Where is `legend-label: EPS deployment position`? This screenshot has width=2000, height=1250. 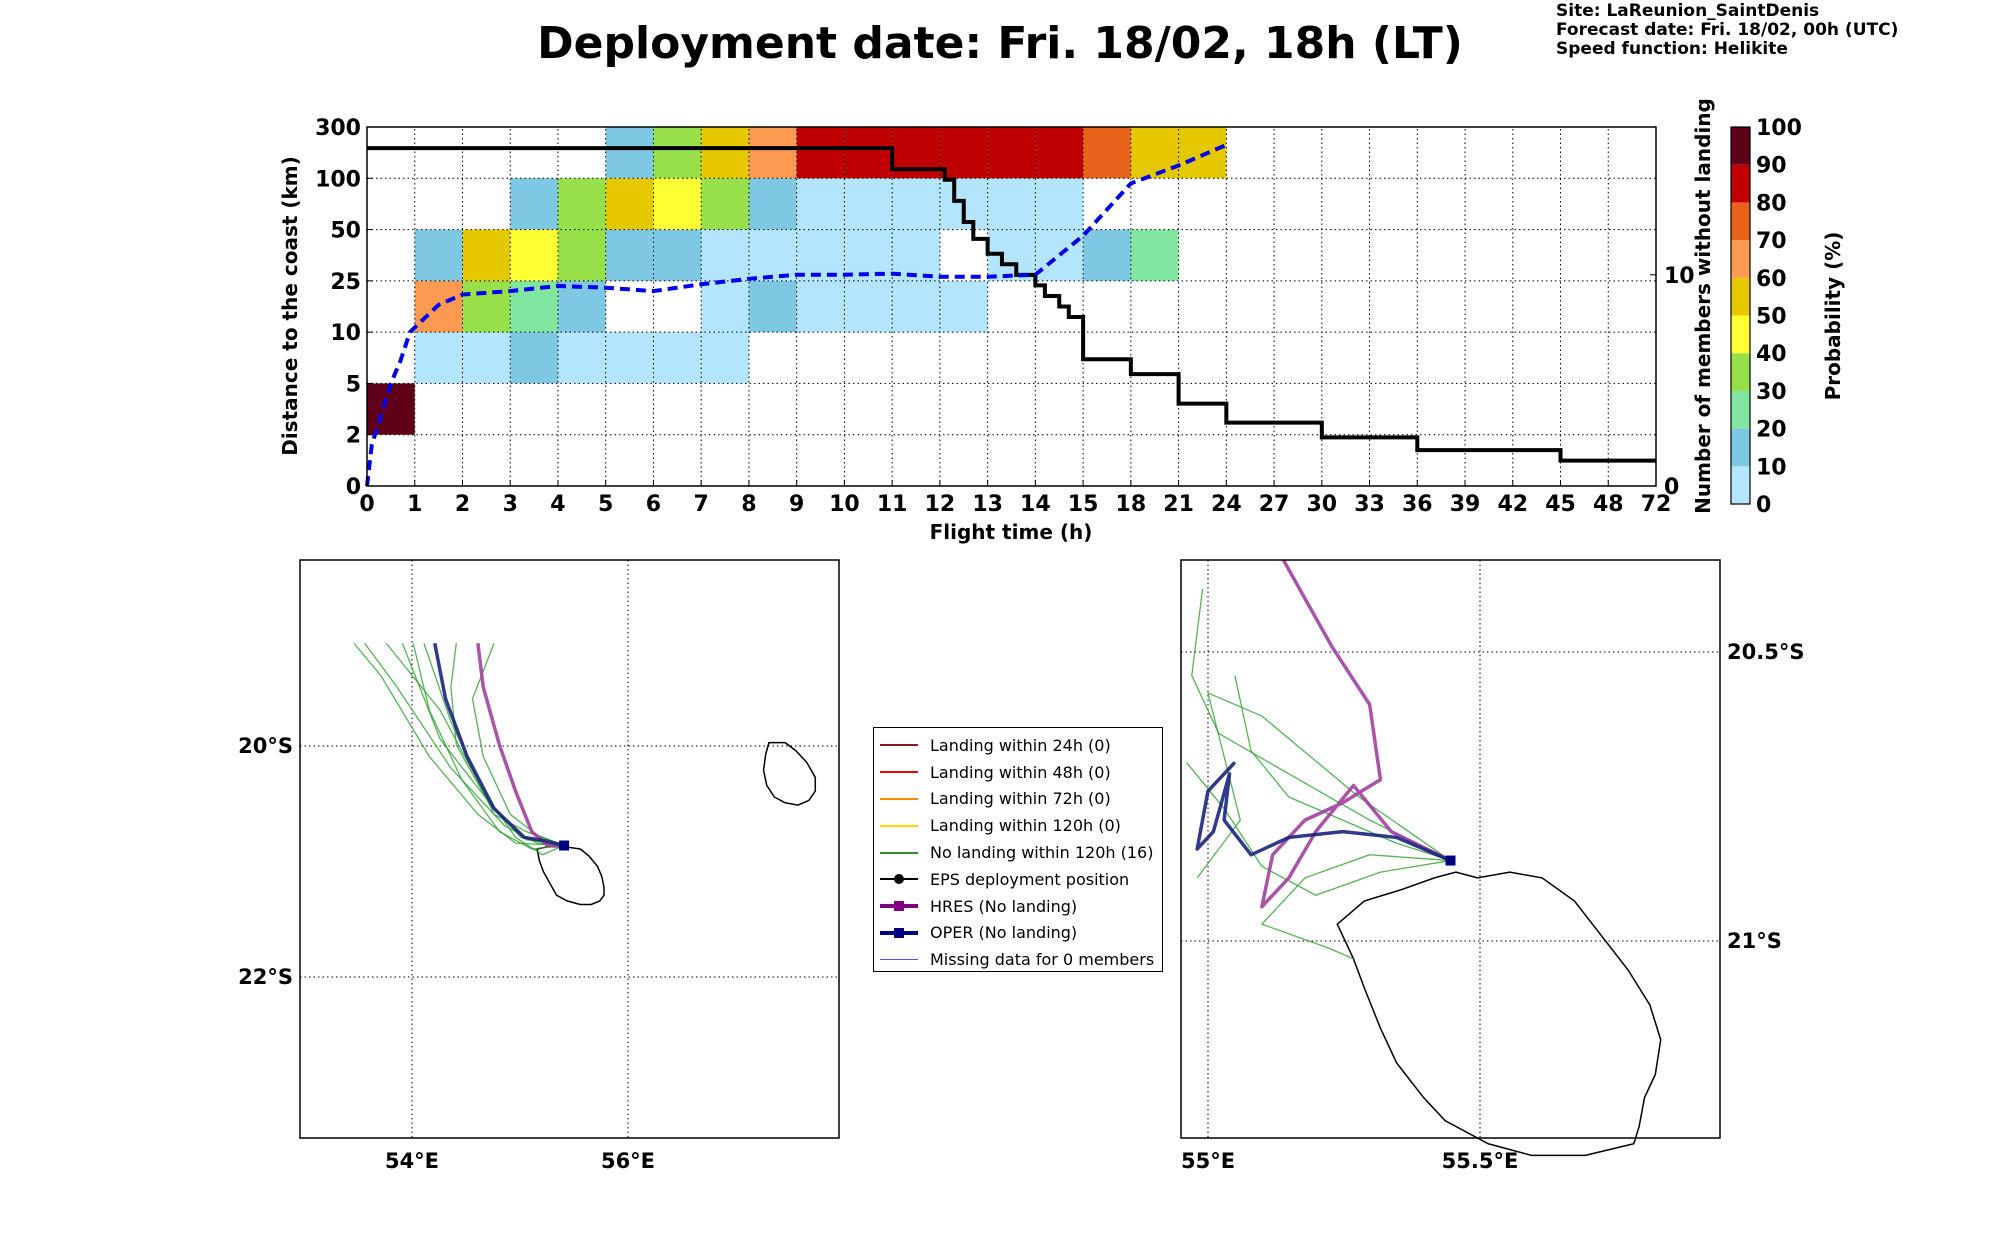 legend-label: EPS deployment position is located at coordinates (1030, 879).